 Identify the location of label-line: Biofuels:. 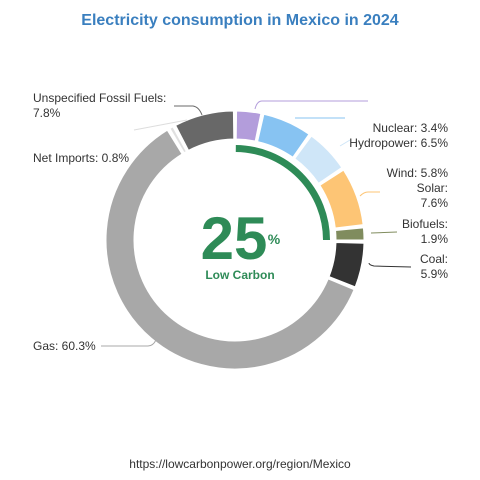
(425, 224).